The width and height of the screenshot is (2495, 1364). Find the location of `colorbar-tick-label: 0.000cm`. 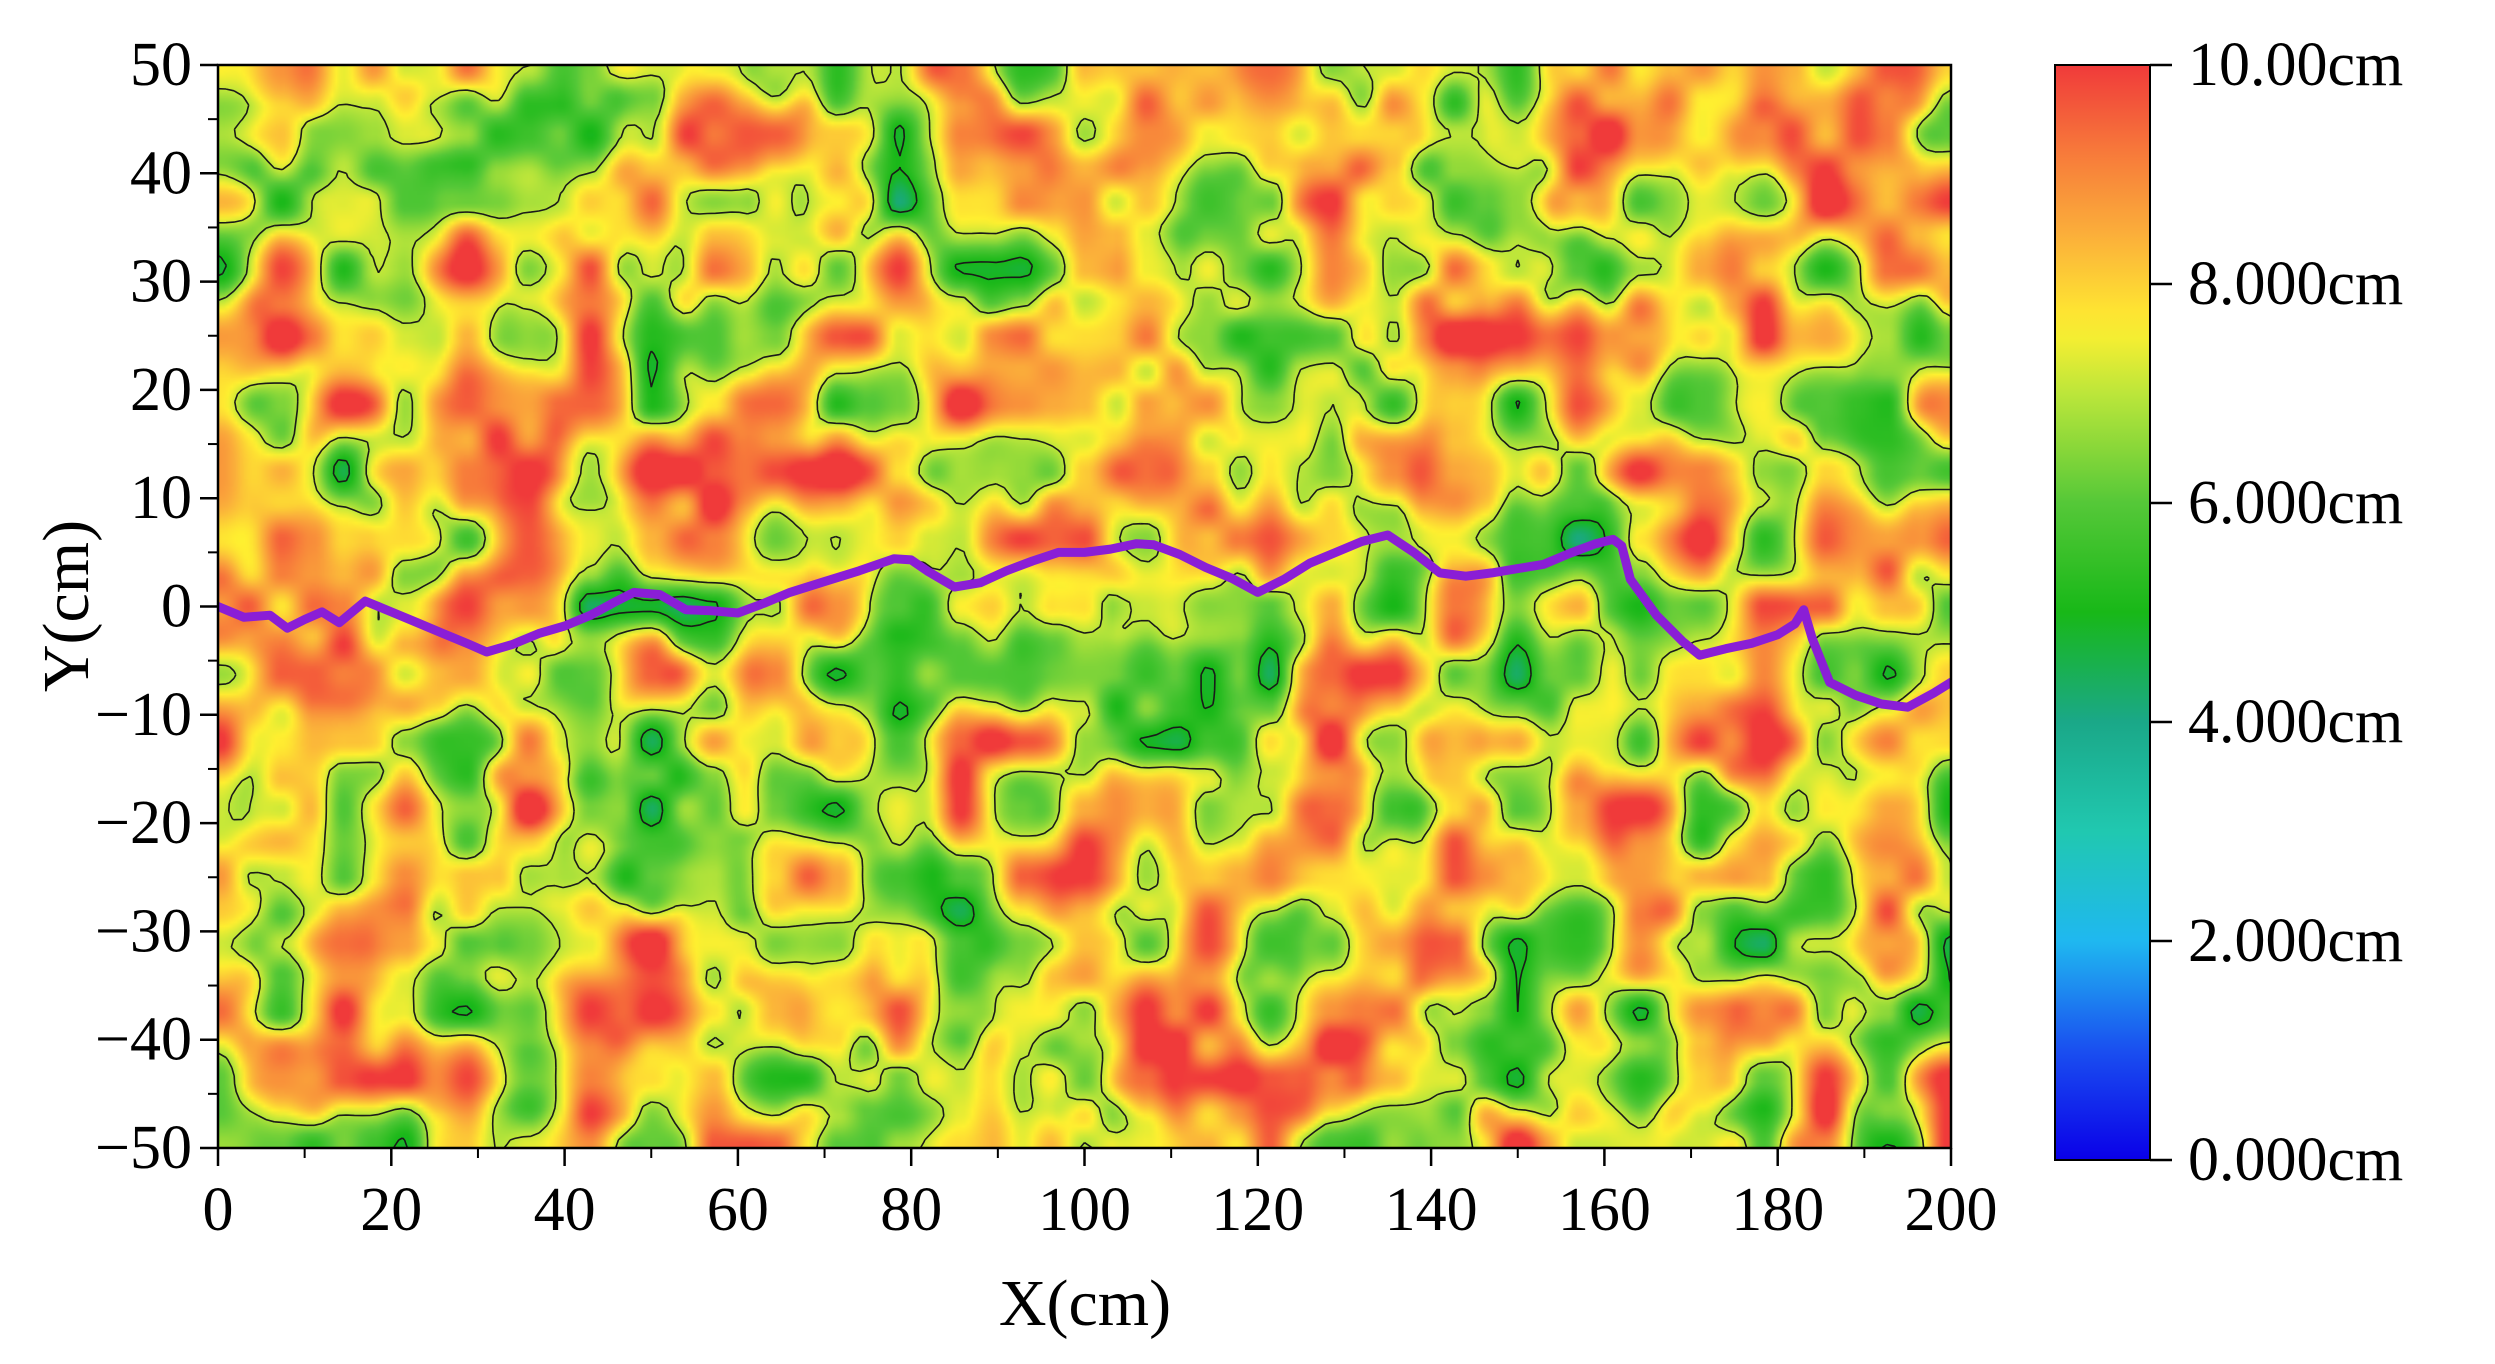

colorbar-tick-label: 0.000cm is located at coordinates (2295, 1160).